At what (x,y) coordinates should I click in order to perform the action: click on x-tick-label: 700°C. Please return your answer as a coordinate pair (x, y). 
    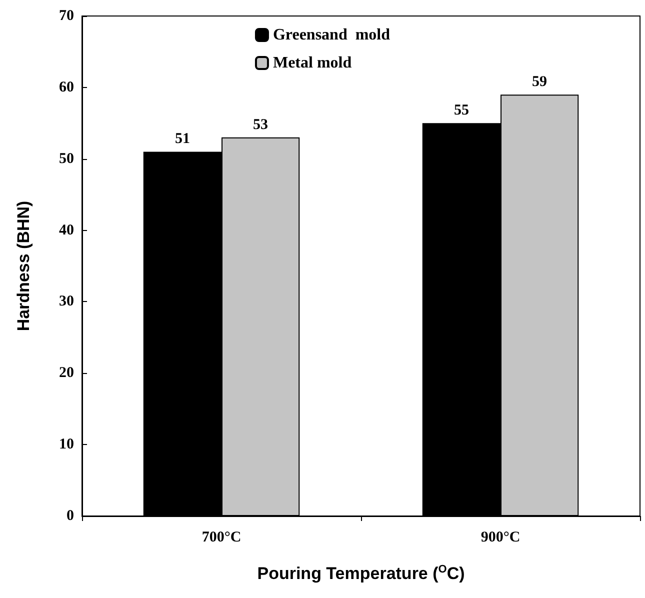
    Looking at the image, I should click on (222, 538).